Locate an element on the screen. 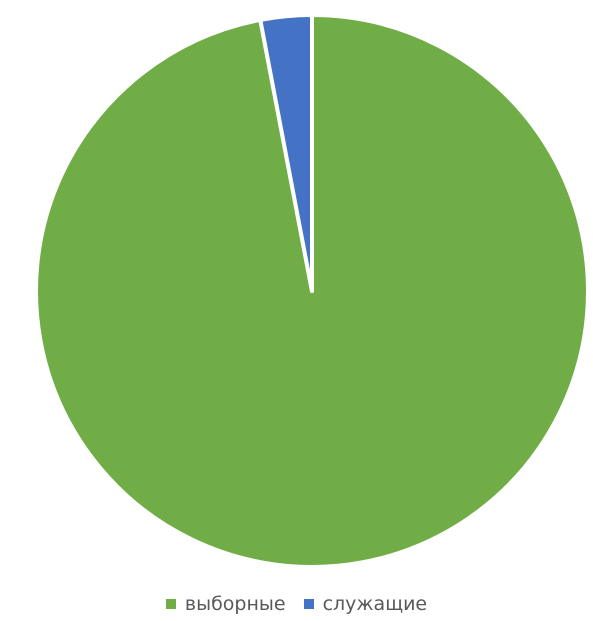 The image size is (593, 621). legend-label-vybornye: выборные is located at coordinates (235, 603).